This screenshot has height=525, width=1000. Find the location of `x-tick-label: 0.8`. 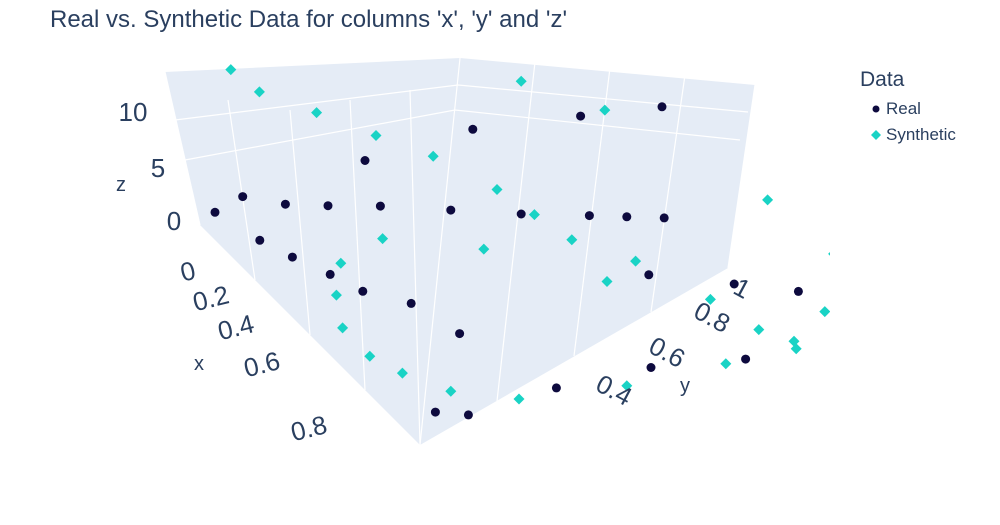

x-tick-label: 0.8 is located at coordinates (309, 428).